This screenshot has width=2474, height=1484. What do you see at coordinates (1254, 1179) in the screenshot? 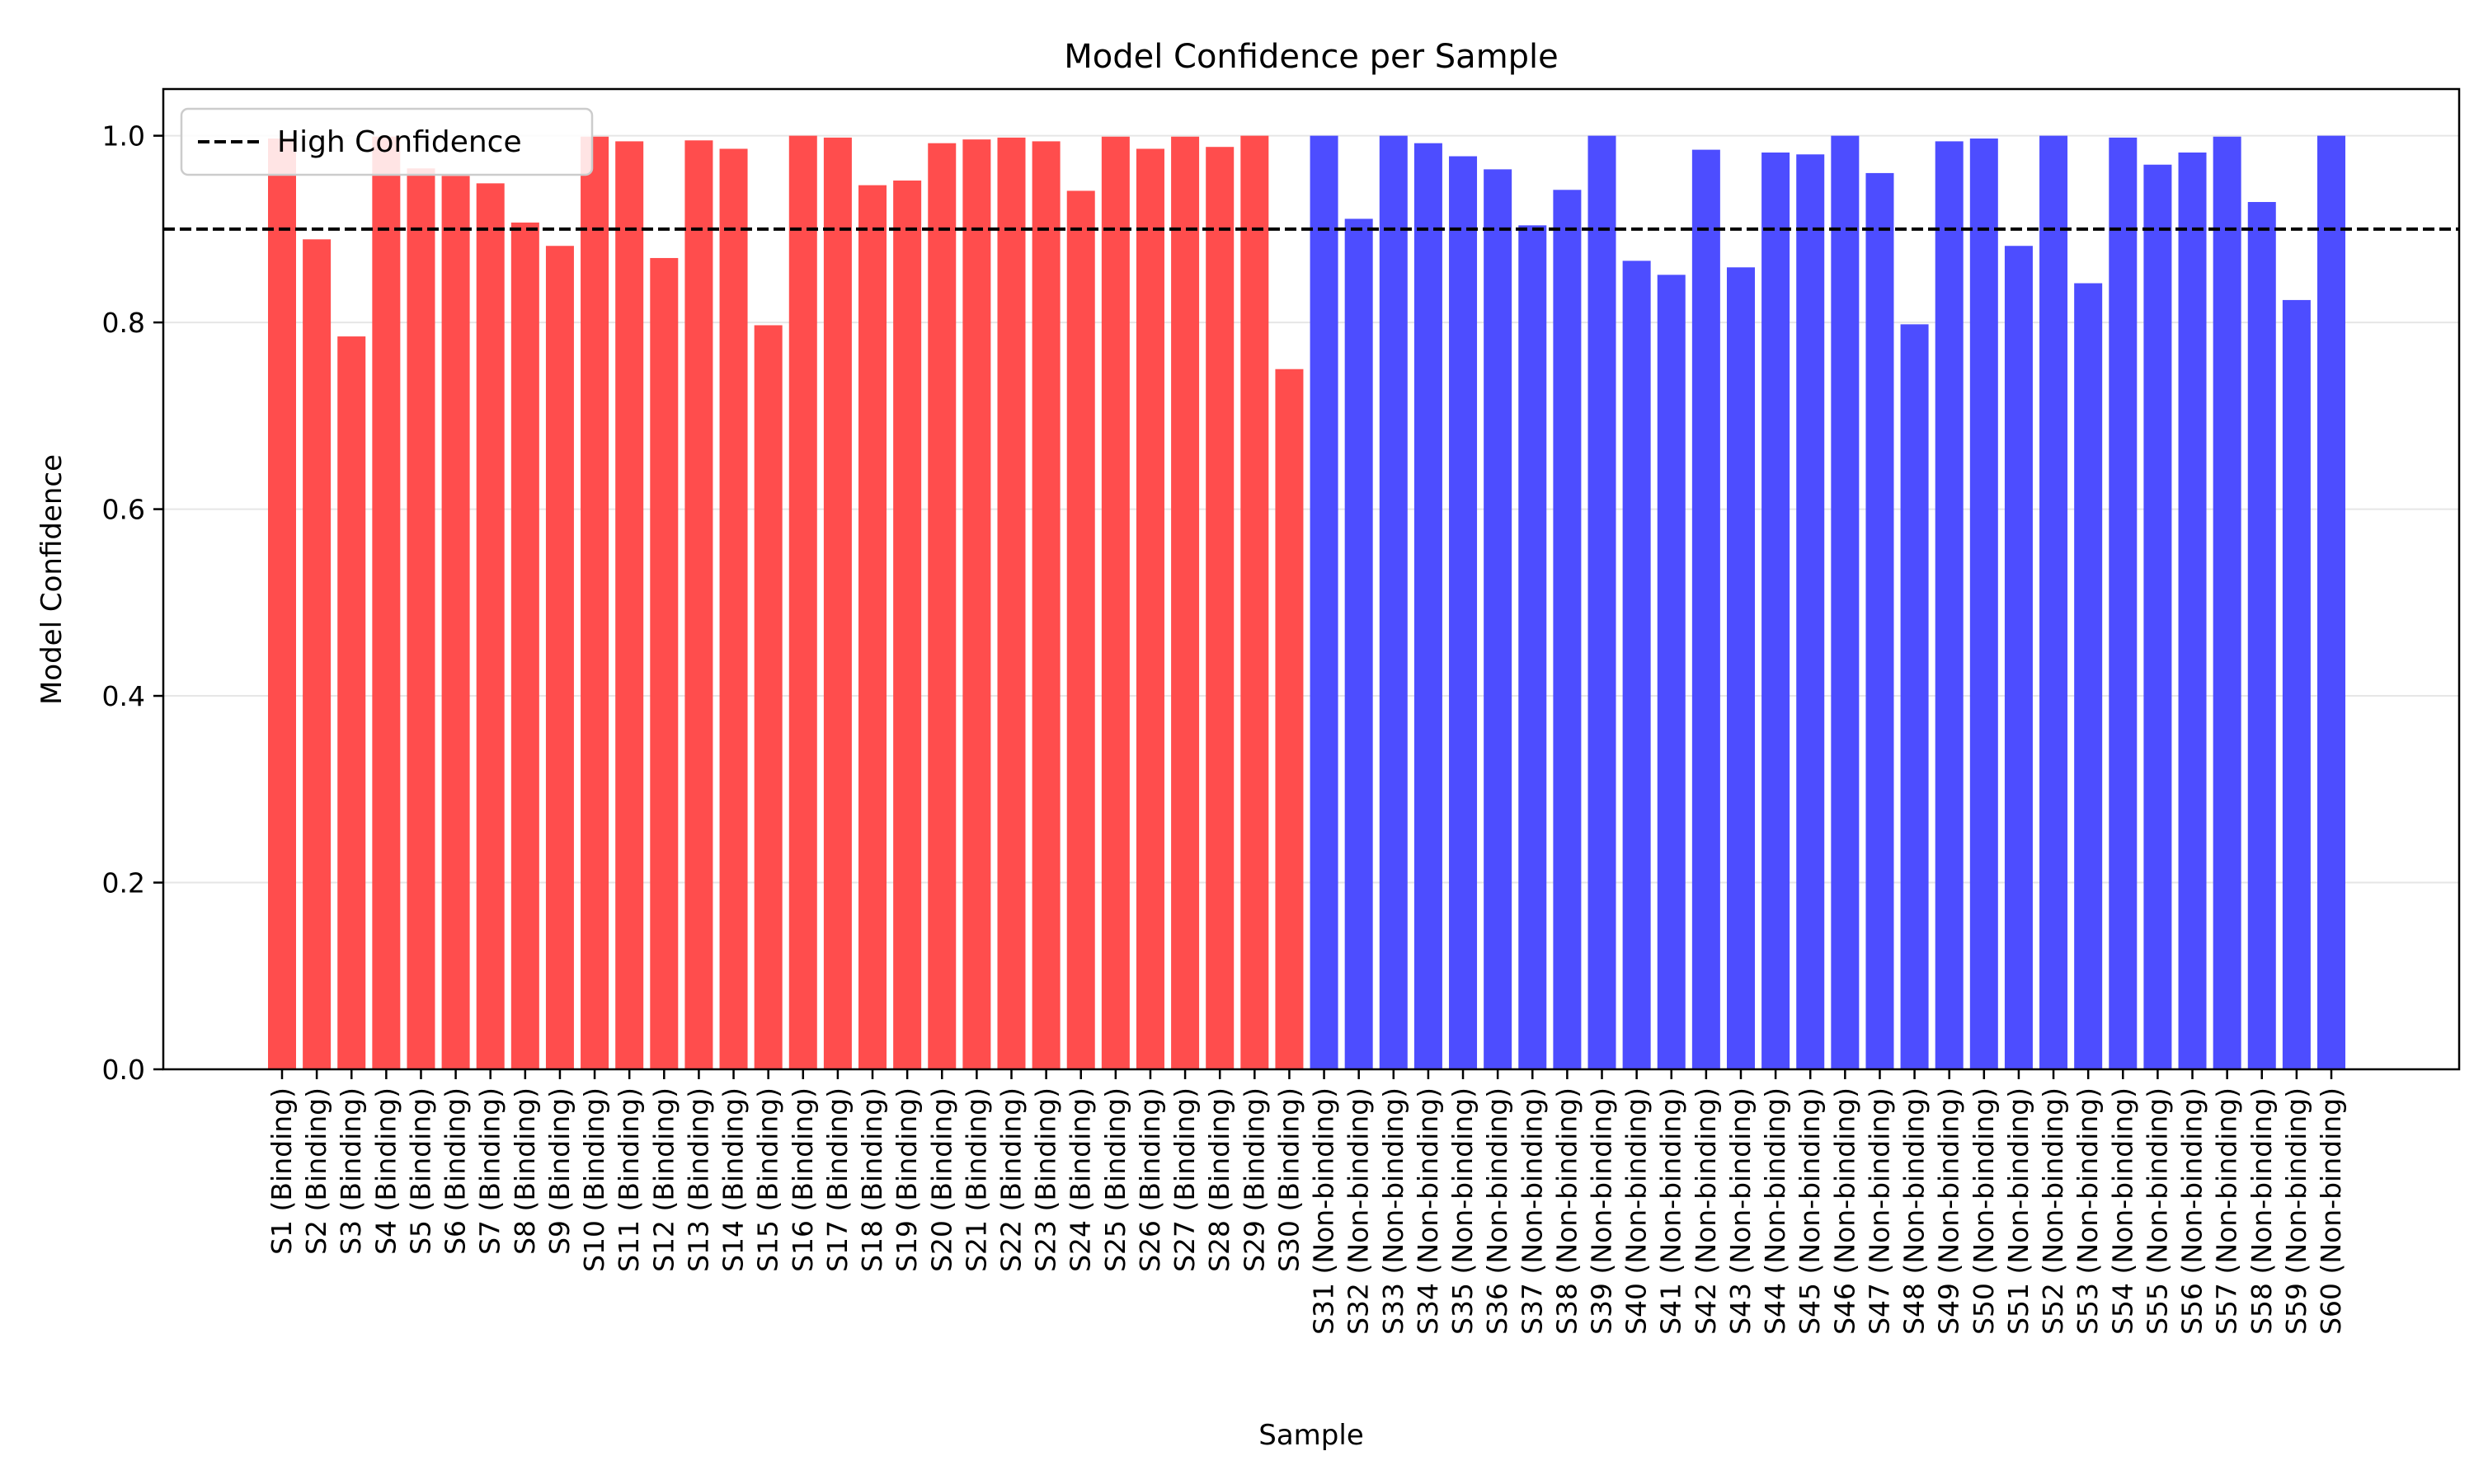
I see `x-tick-label: S29 (Binding)` at bounding box center [1254, 1179].